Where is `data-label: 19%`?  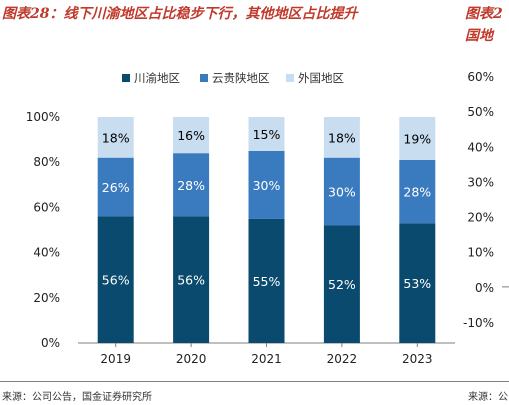
data-label: 19% is located at coordinates (417, 138).